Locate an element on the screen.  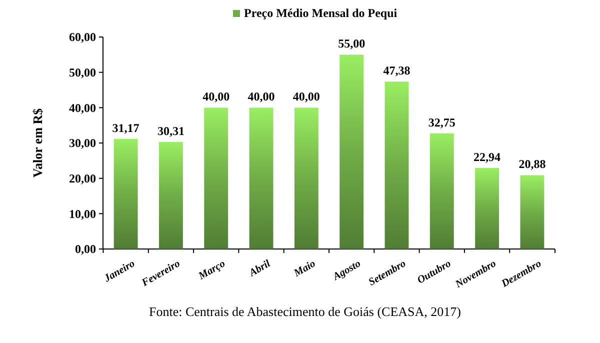
data-label: 22,94 is located at coordinates (487, 157).